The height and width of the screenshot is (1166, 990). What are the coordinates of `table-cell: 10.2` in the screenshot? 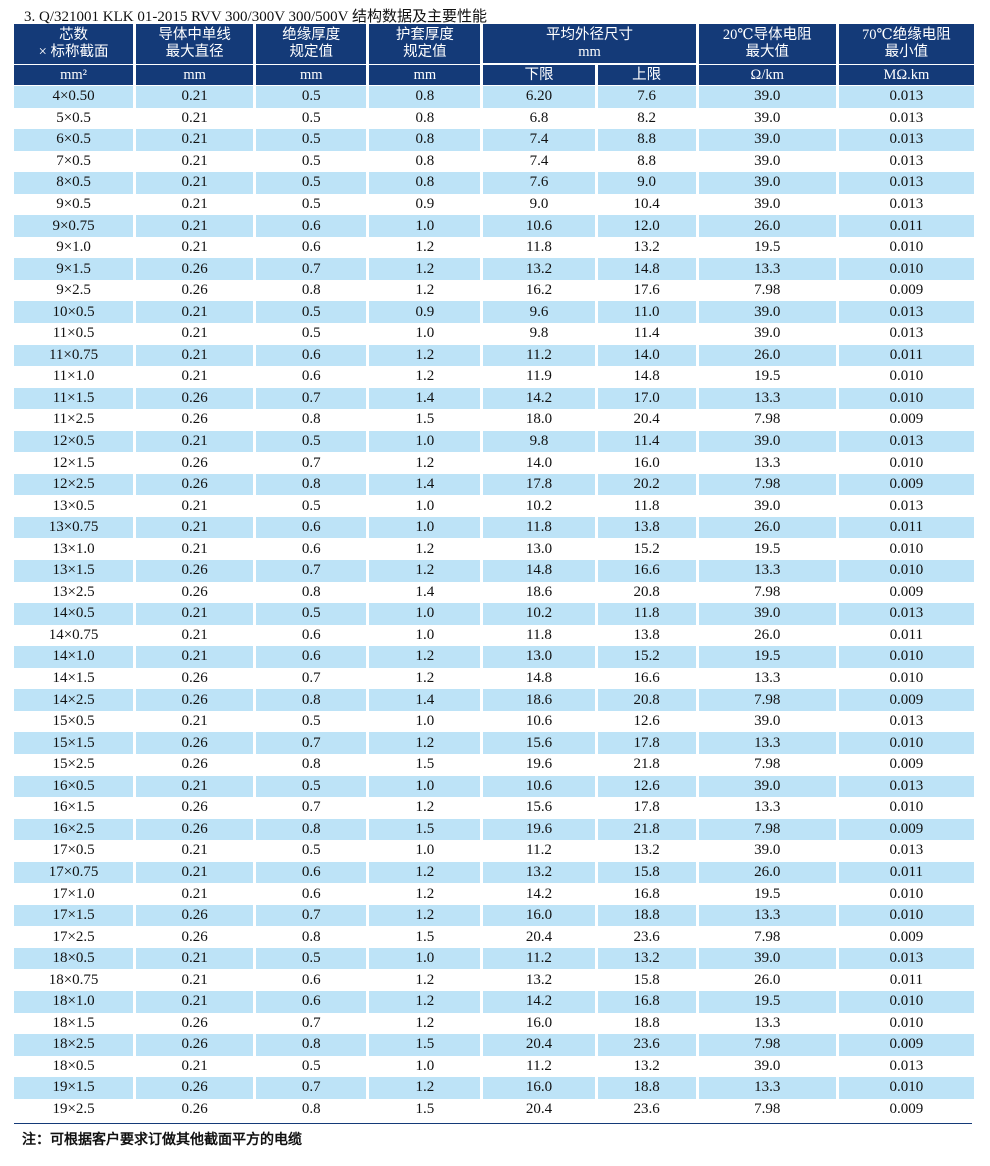 It's located at (539, 505).